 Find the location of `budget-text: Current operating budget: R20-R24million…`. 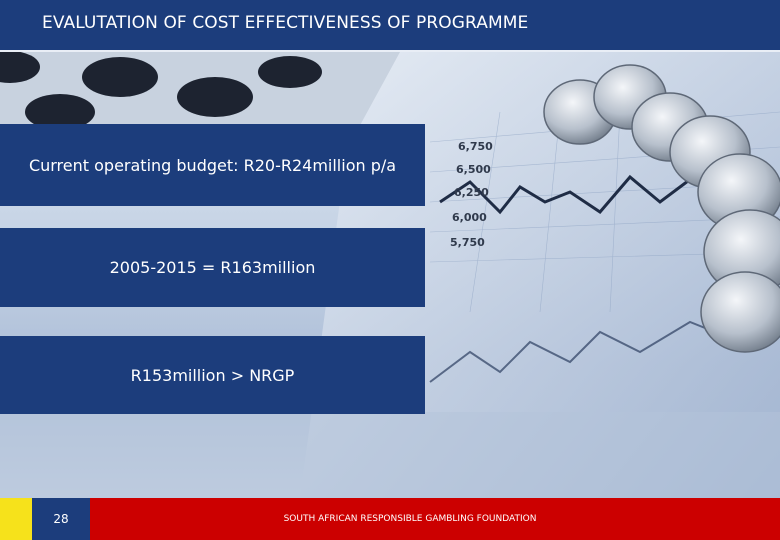

budget-text: Current operating budget: R20-R24million… is located at coordinates (212, 165).